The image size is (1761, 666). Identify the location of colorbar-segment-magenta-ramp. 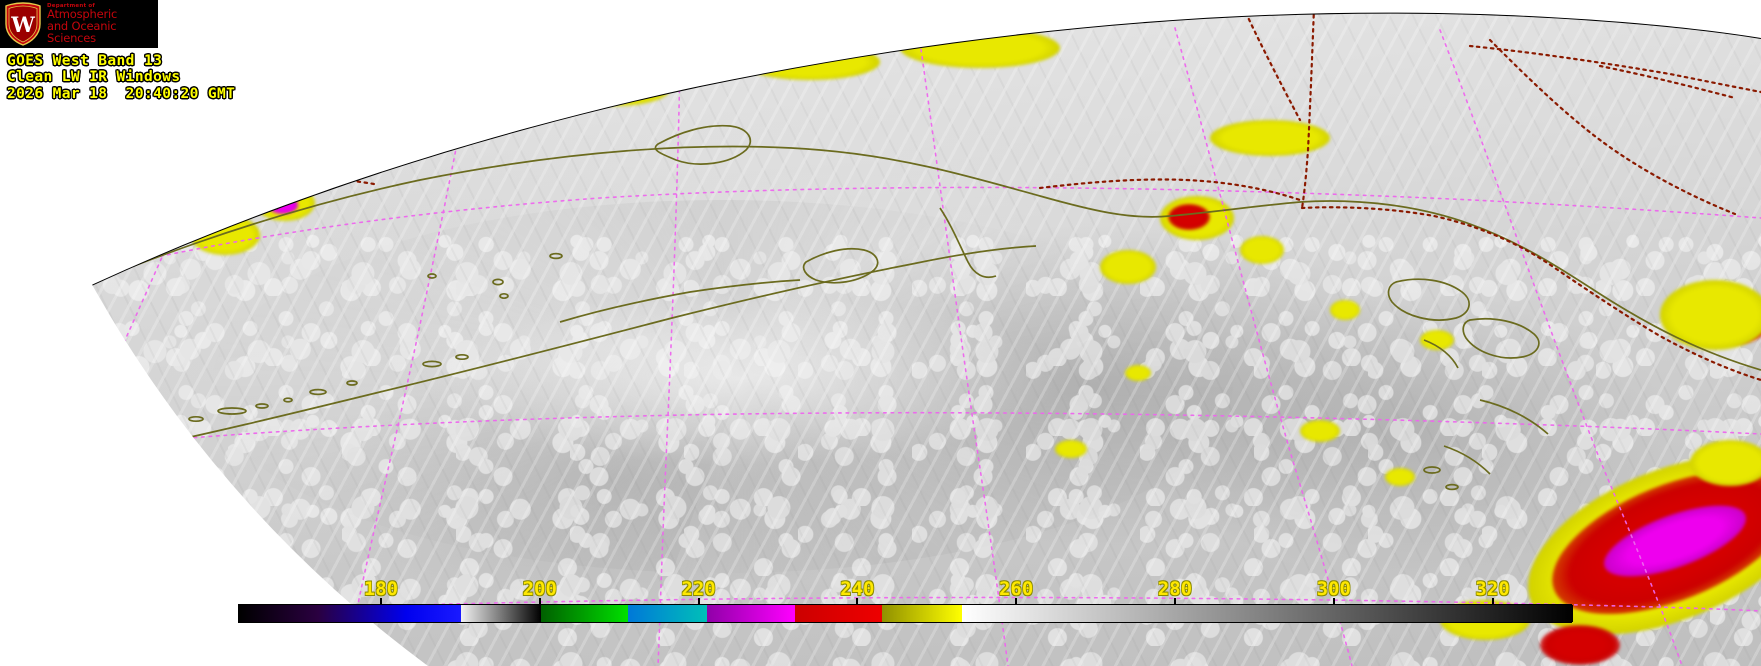
(751, 613).